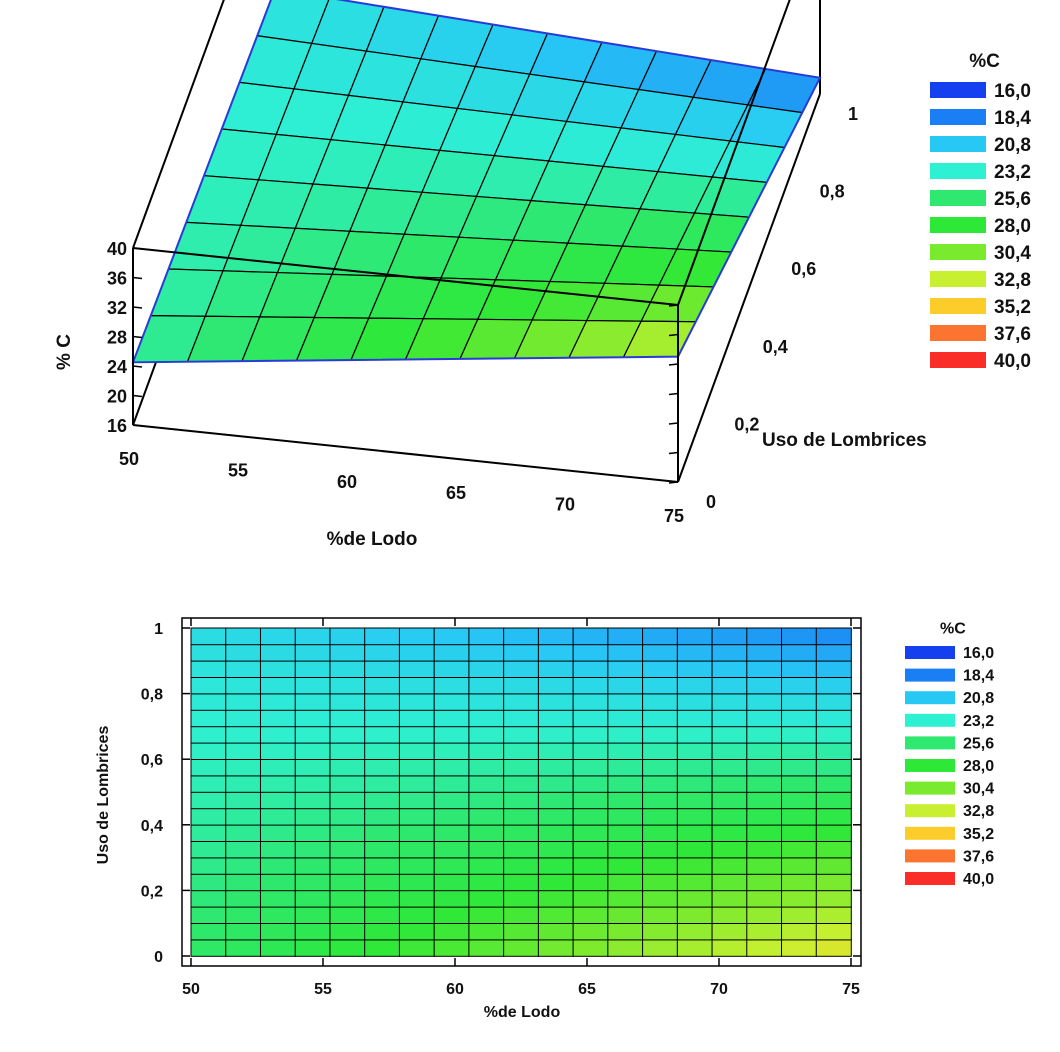 The image size is (1060, 1052). Describe the element at coordinates (711, 502) in the screenshot. I see `y-tick-label: 0` at that location.